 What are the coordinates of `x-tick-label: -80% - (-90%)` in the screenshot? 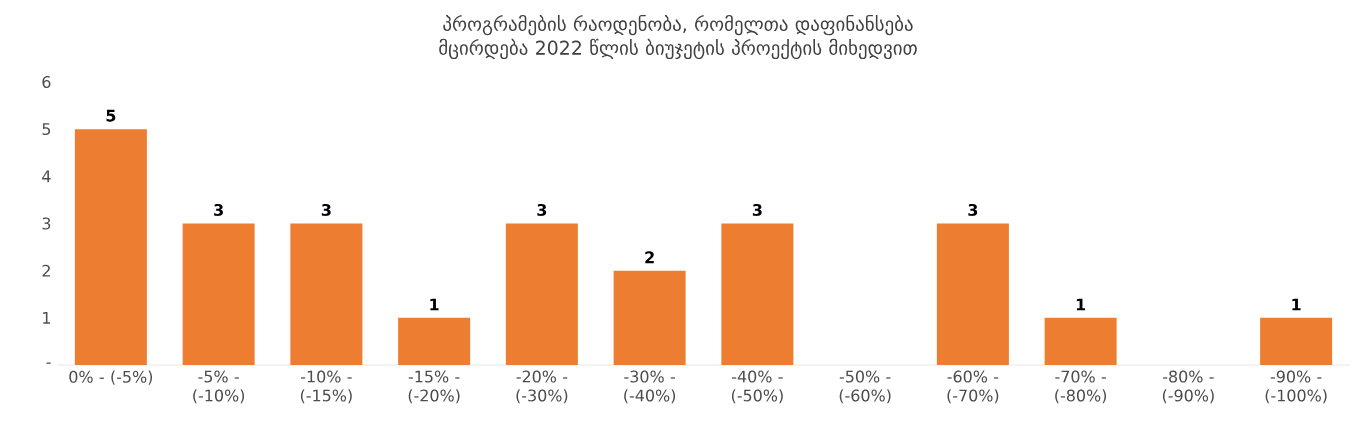 It's located at (1188, 387).